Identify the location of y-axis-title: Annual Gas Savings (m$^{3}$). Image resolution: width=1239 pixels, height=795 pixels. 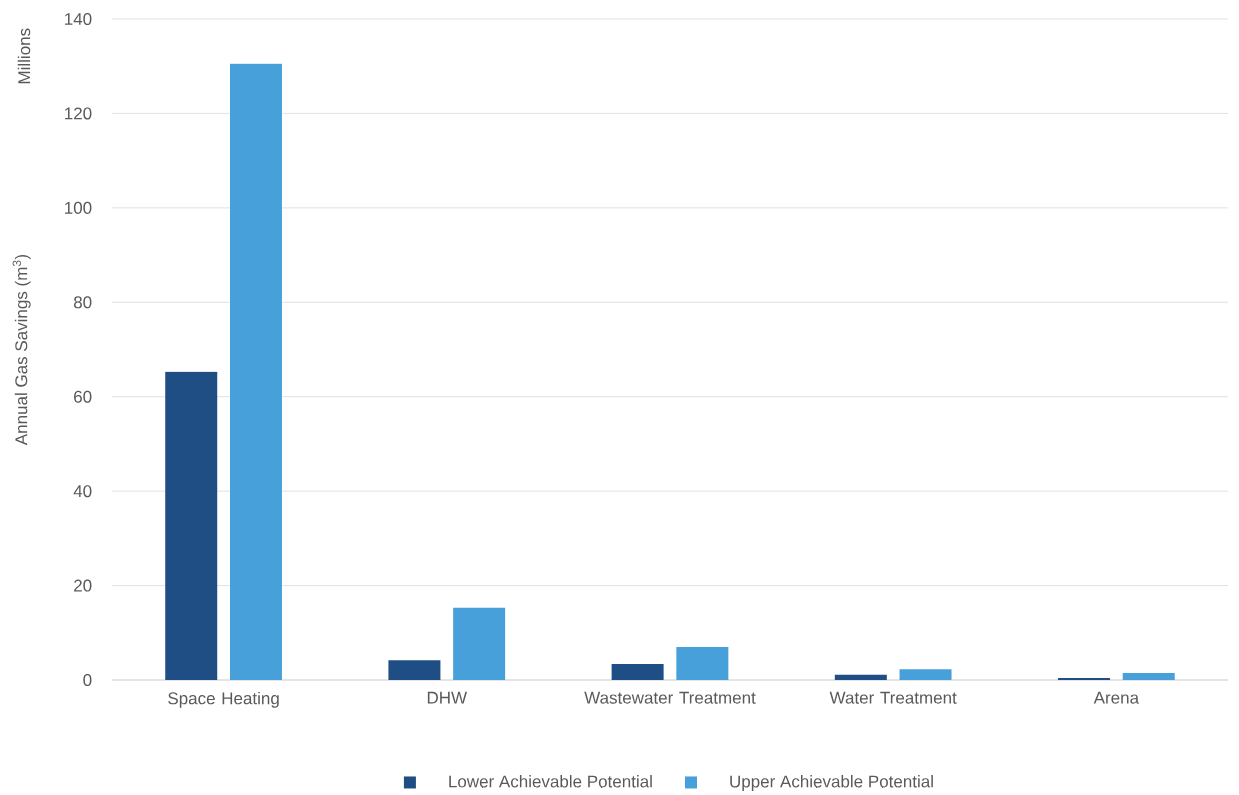
(21, 350).